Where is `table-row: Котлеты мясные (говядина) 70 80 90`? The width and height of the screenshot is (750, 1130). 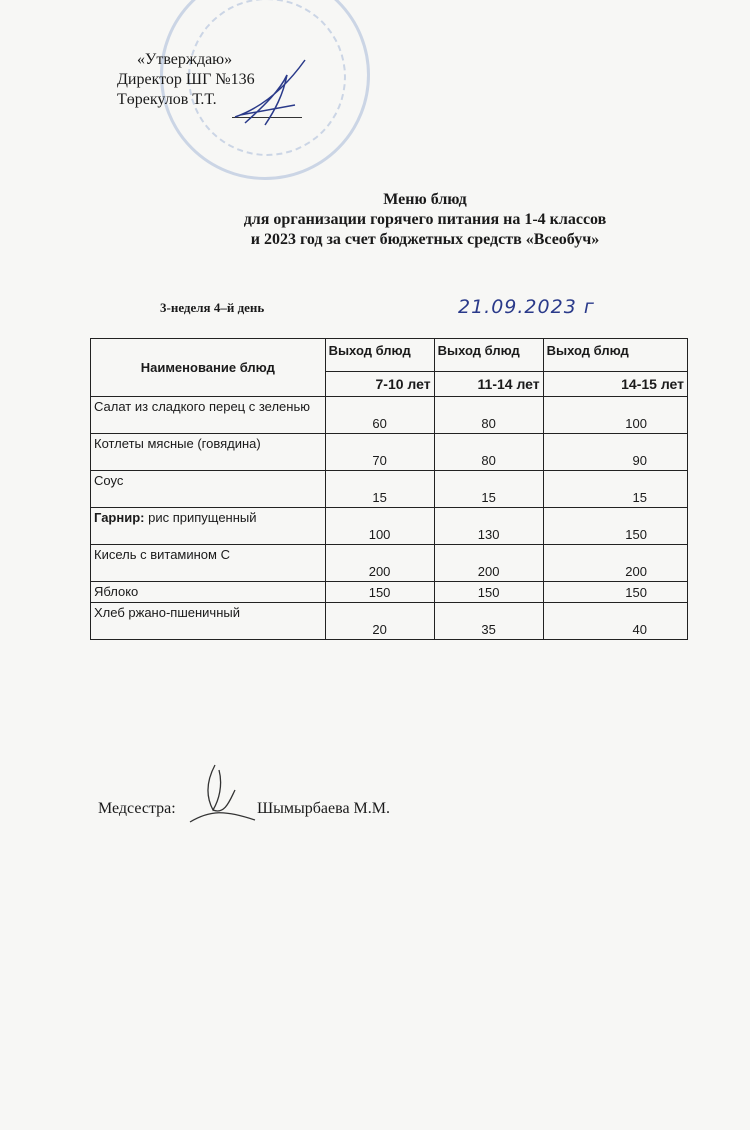
table-row: Котлеты мясные (говядина) 70 80 90 is located at coordinates (389, 452).